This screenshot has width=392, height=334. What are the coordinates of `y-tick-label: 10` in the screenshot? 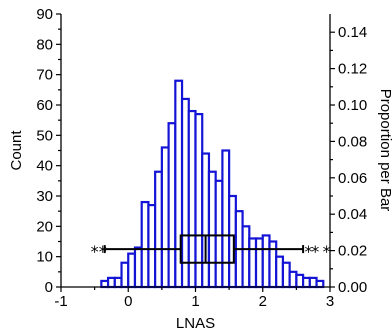 It's located at (44, 257).